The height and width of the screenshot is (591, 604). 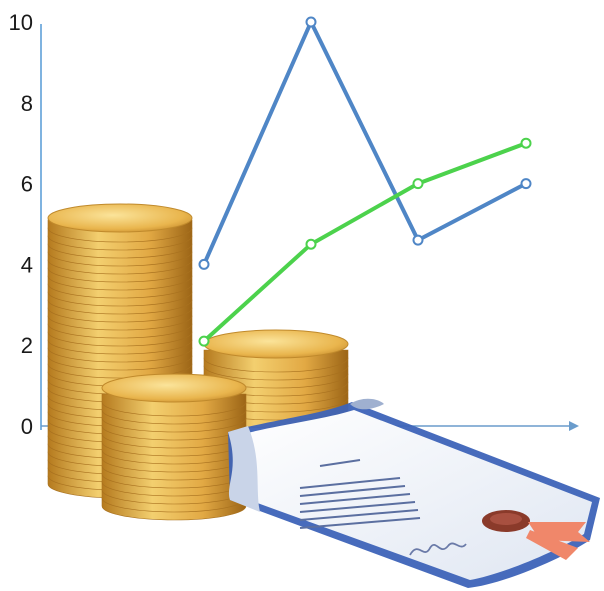 What do you see at coordinates (360, 494) in the screenshot?
I see `document-text-lines` at bounding box center [360, 494].